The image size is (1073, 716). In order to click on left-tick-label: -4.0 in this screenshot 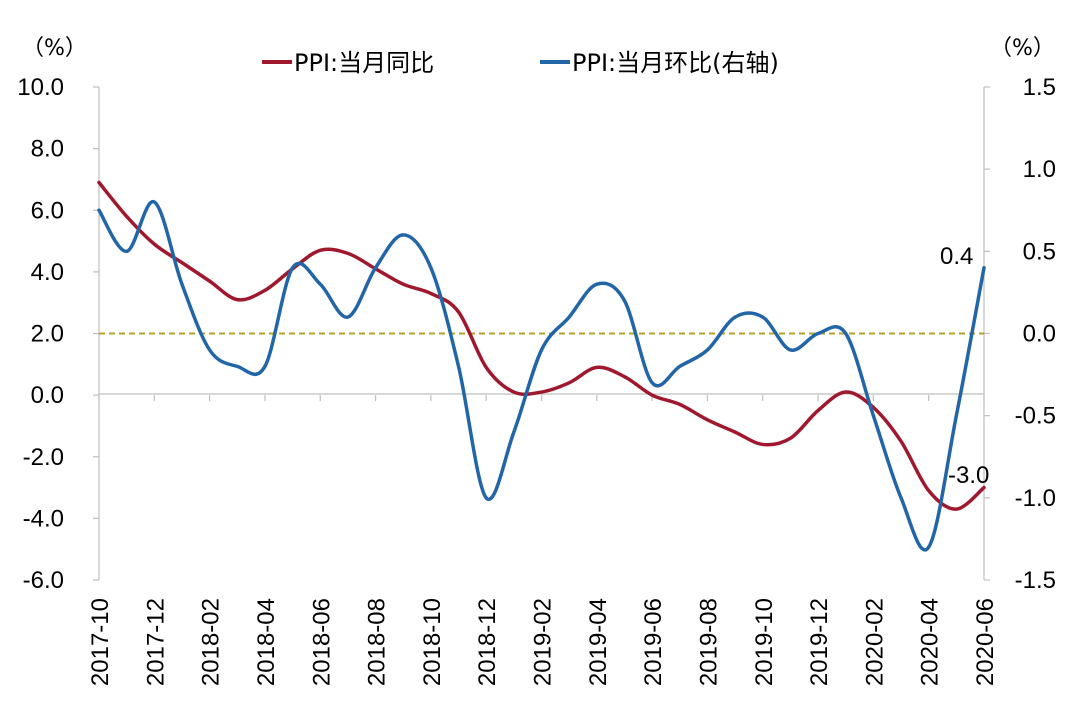, I will do `click(43, 518)`.